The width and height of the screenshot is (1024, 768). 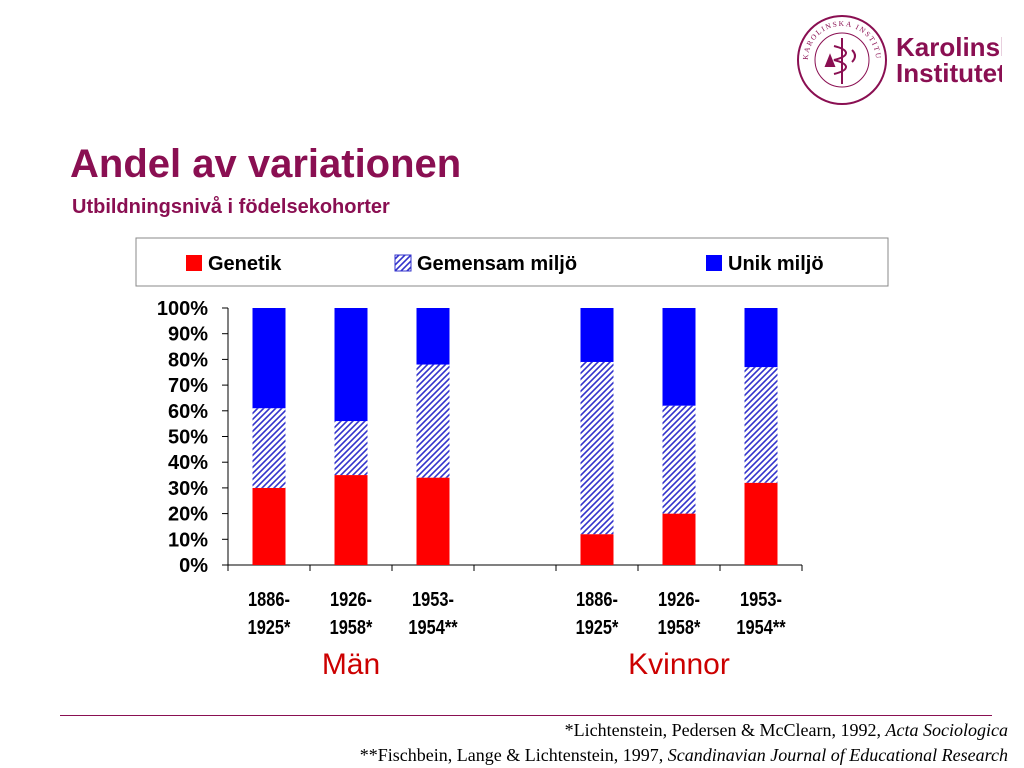 I want to click on legend: Genetik Gemensam miljö Unik miljö, so click(x=505, y=264).